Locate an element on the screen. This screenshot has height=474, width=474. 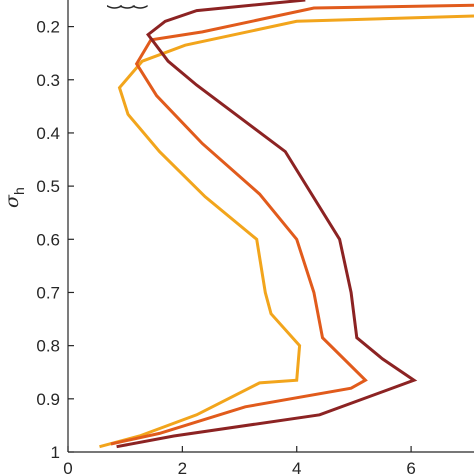
x-tick-label: 6 is located at coordinates (410, 466).